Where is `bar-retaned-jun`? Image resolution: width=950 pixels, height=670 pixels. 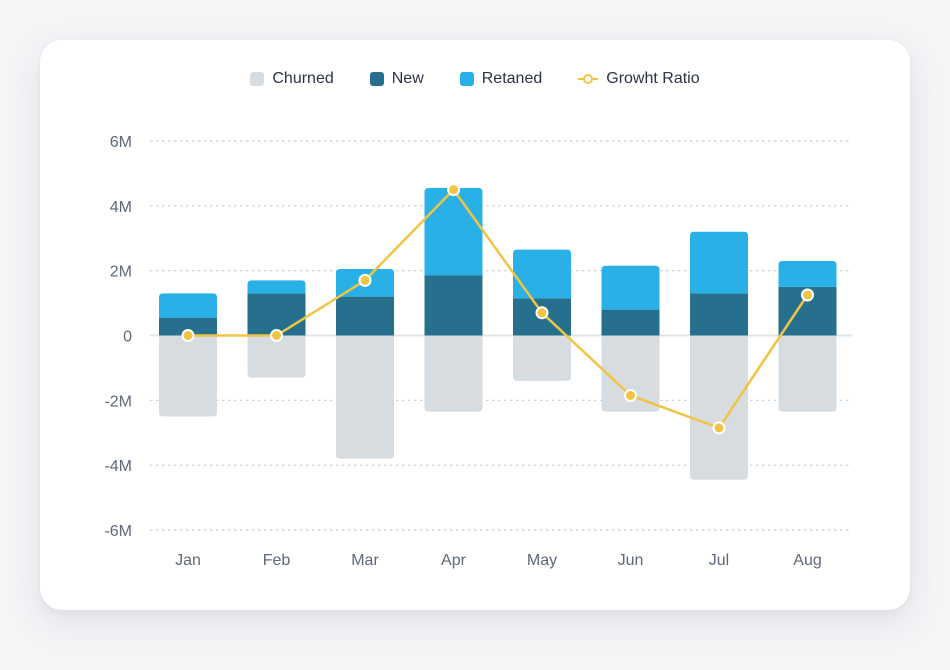
bar-retaned-jun is located at coordinates (630, 287).